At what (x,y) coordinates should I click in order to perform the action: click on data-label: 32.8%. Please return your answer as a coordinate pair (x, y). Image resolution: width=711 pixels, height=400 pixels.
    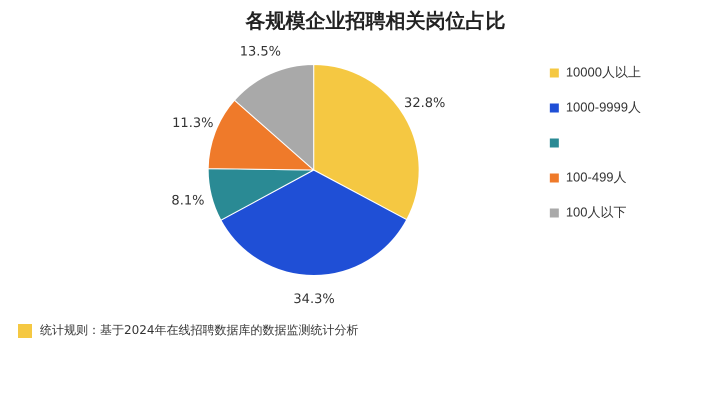
    Looking at the image, I should click on (425, 103).